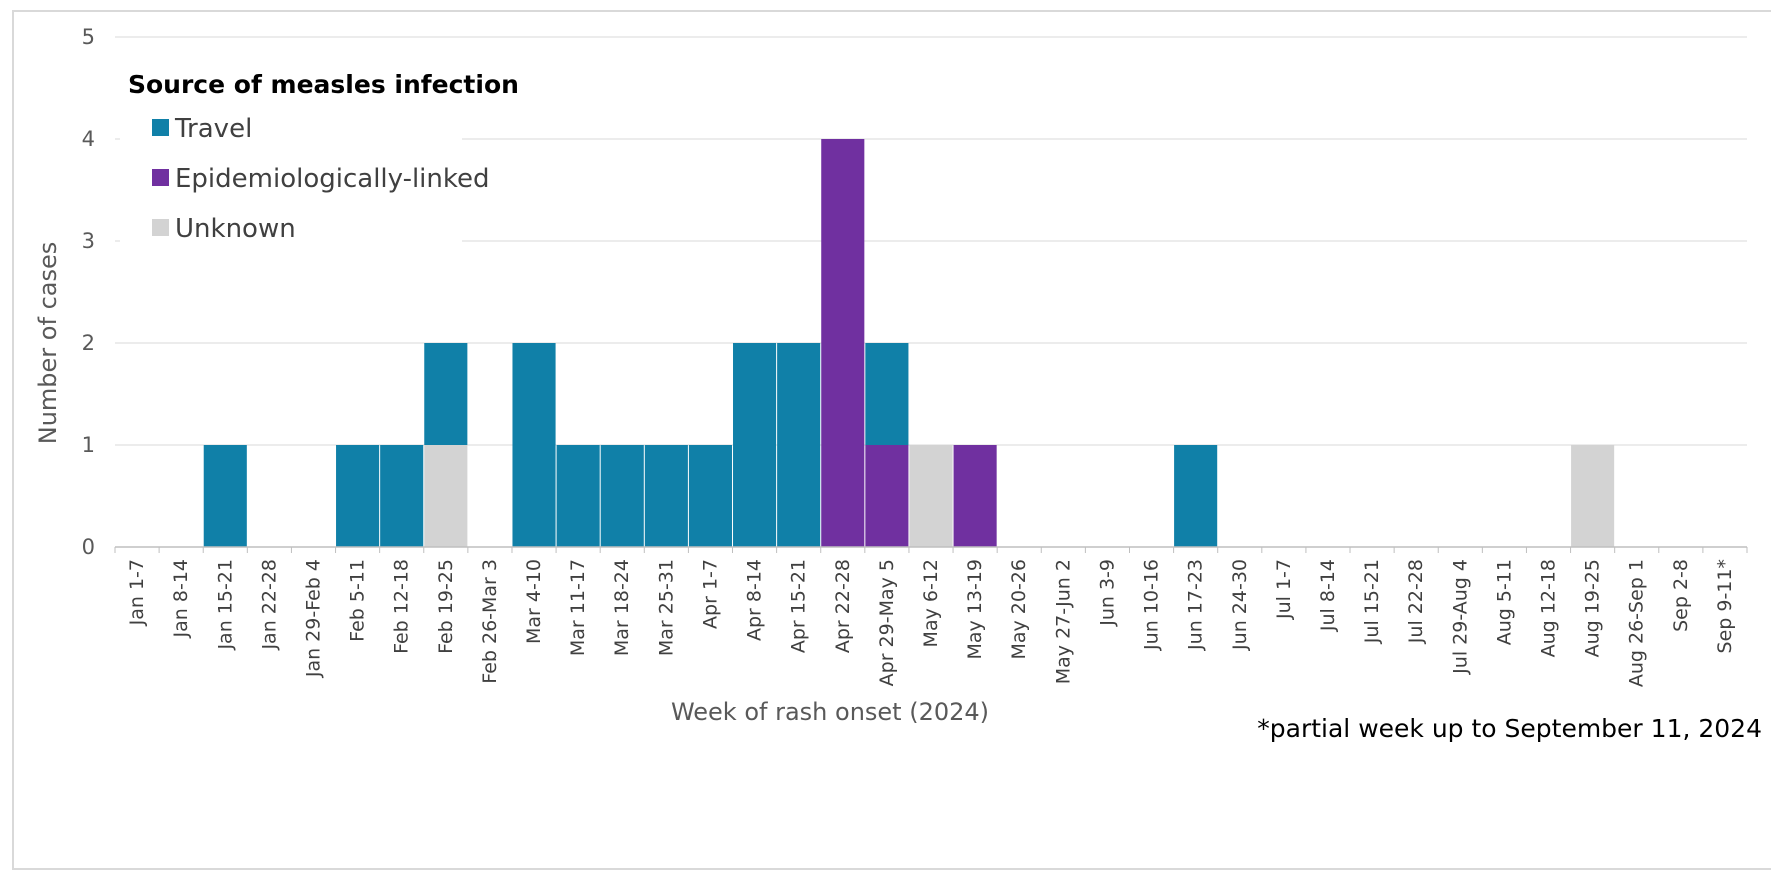  Describe the element at coordinates (88, 547) in the screenshot. I see `y-tick-label: 0` at that location.